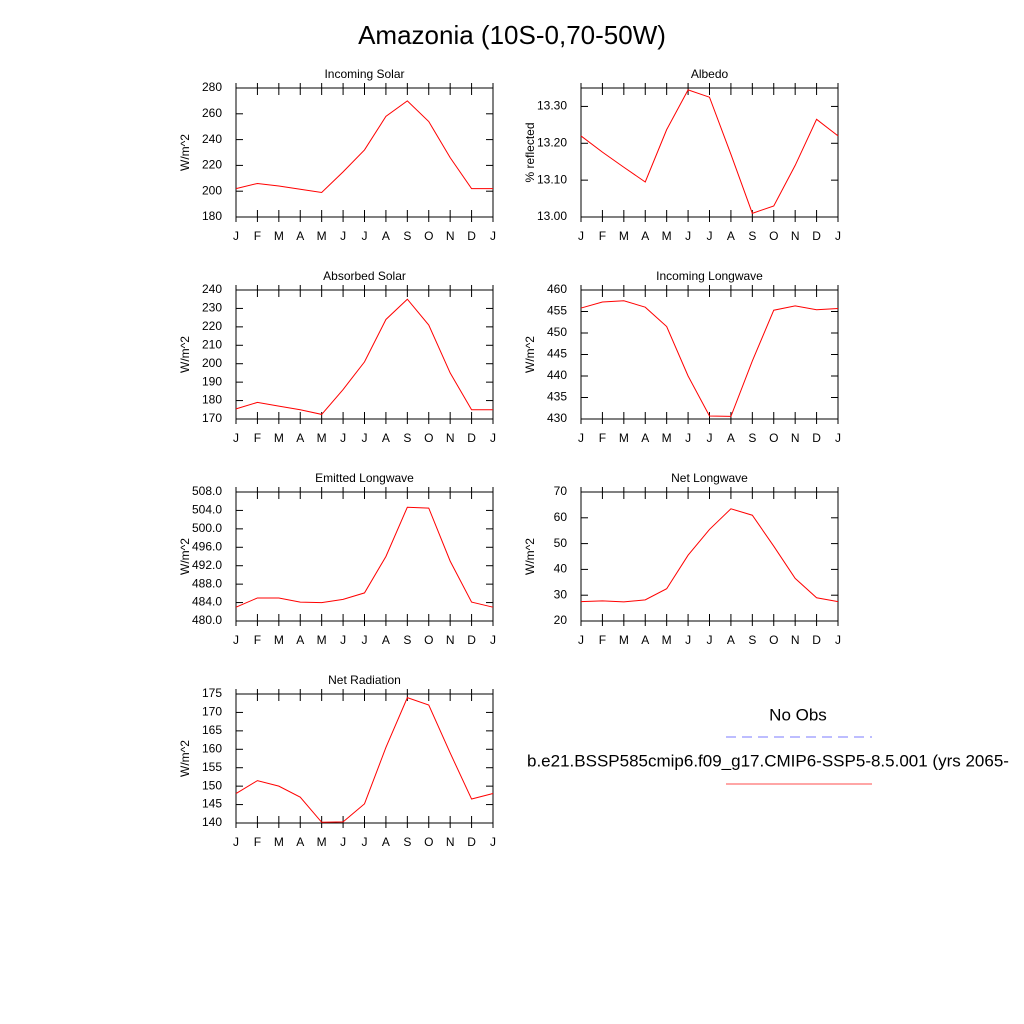 This screenshot has width=1024, height=1024. What do you see at coordinates (207, 620) in the screenshot?
I see `y-tick-label: 480.0` at bounding box center [207, 620].